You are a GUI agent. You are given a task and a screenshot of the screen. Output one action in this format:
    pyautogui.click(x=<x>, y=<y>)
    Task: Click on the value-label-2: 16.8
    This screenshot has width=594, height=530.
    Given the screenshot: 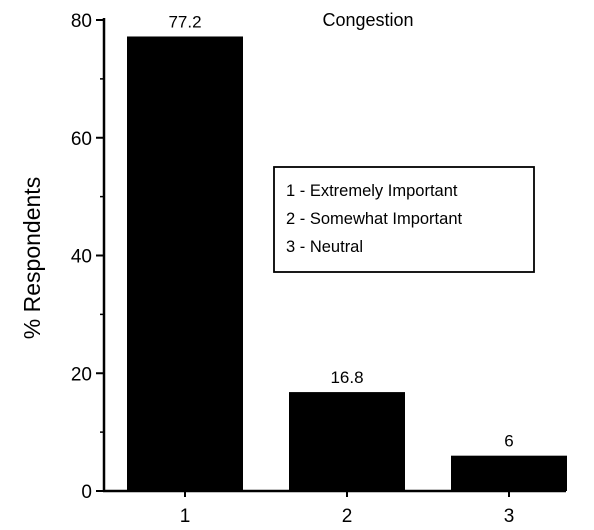 What is the action you would take?
    pyautogui.click(x=346, y=377)
    